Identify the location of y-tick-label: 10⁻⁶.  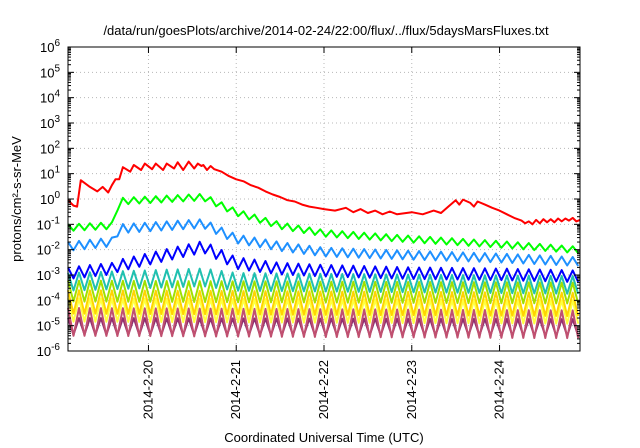
(49, 350).